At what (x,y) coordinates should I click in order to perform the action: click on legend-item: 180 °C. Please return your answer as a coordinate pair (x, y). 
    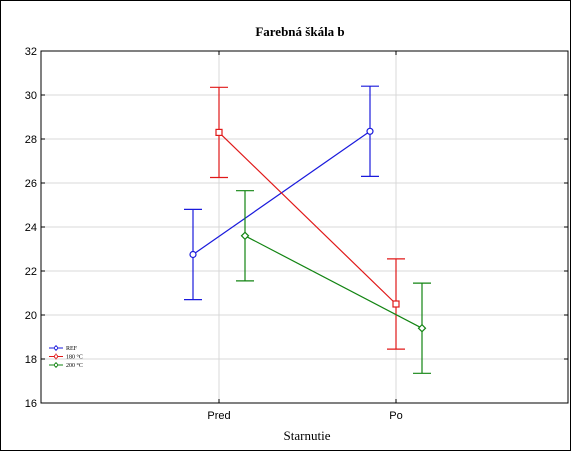
    Looking at the image, I should click on (66, 357).